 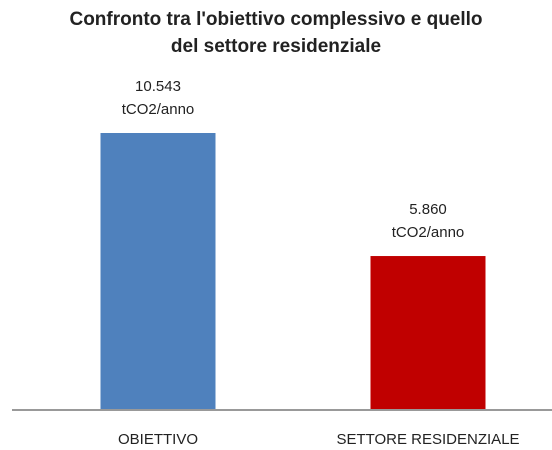 I want to click on x-tick-label: OBIETTIVO, so click(x=158, y=439).